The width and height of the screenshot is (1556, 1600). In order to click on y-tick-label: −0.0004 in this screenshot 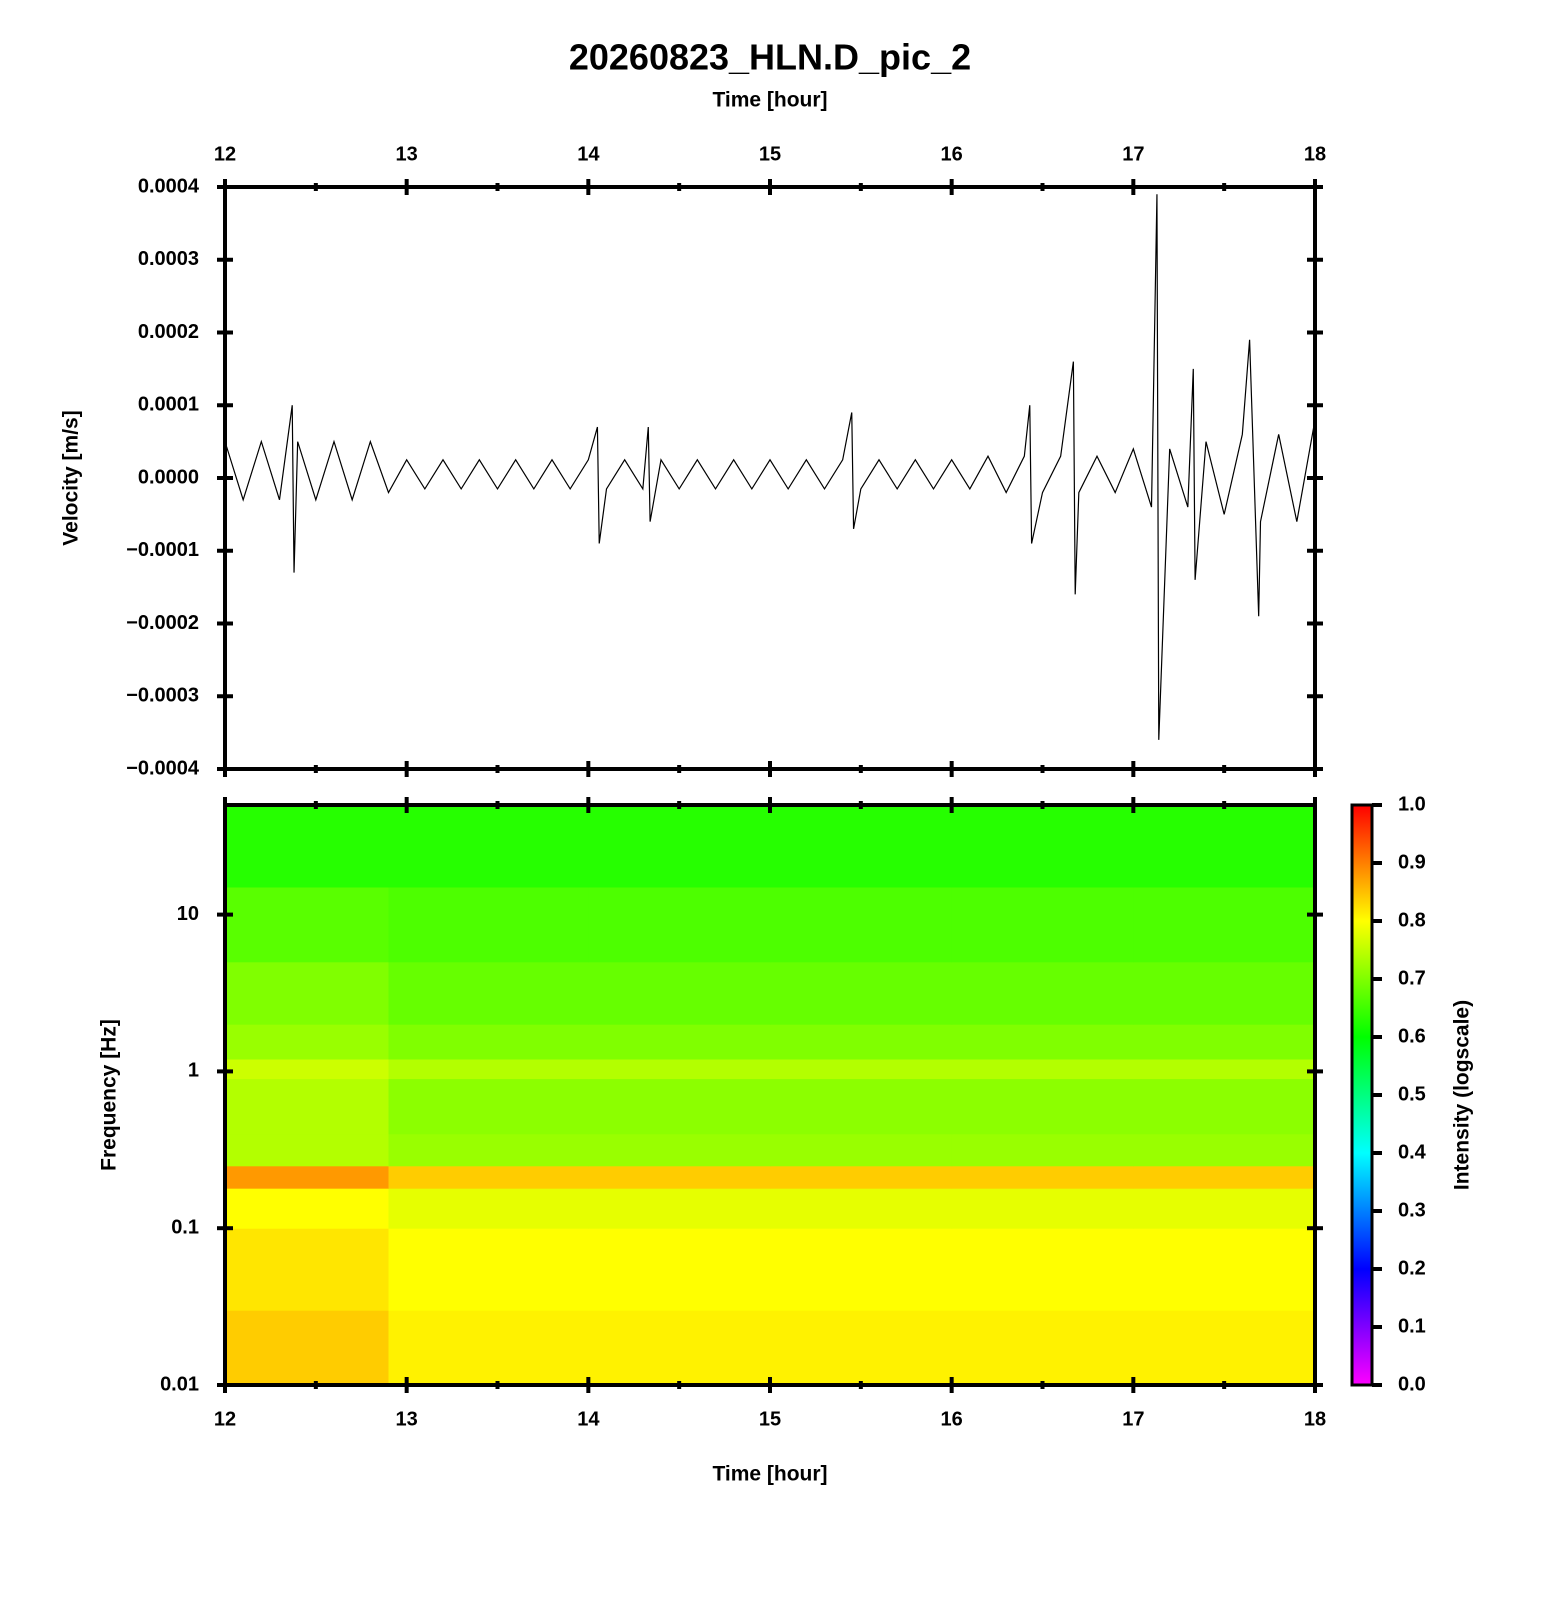, I will do `click(163, 768)`.